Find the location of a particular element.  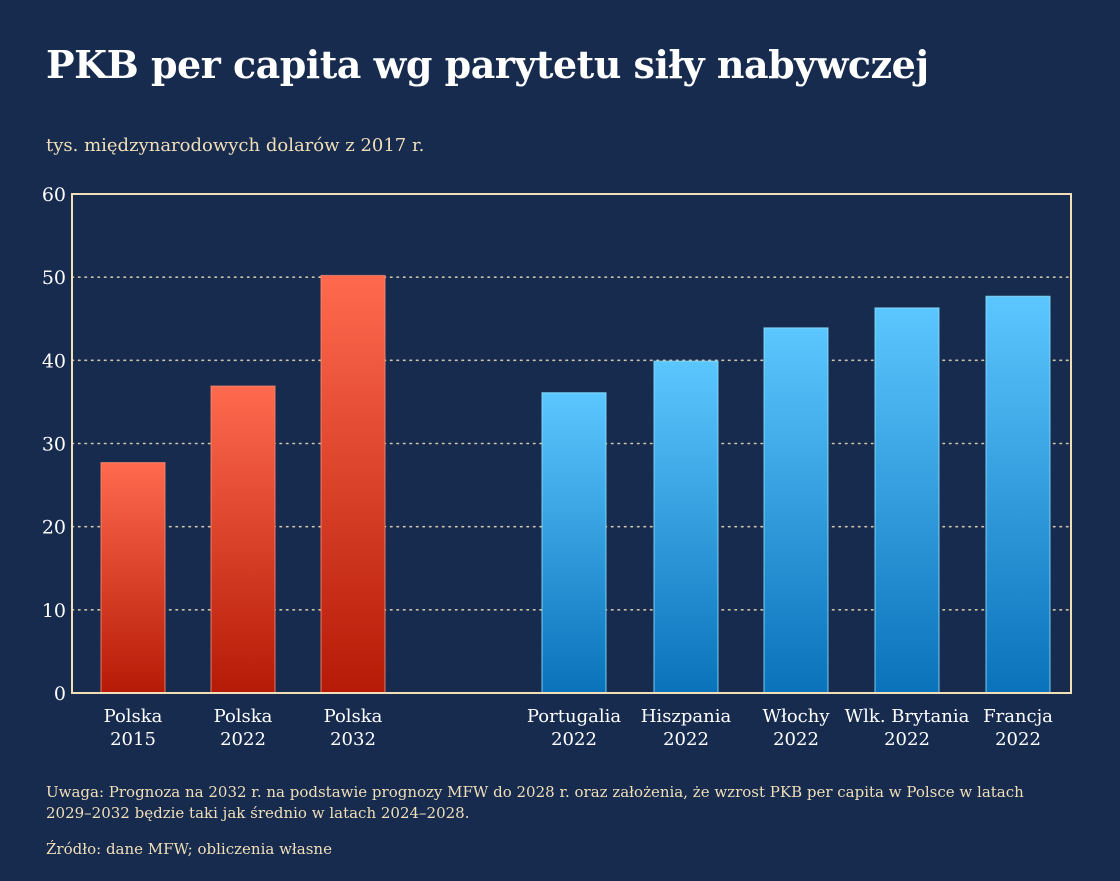

x-tick-label: 2032 is located at coordinates (353, 739).